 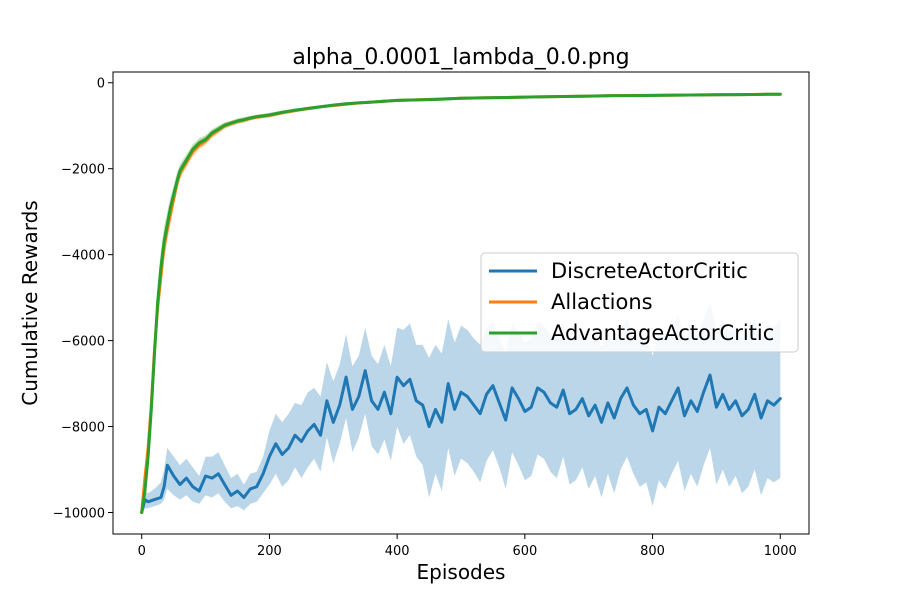 What do you see at coordinates (83, 256) in the screenshot?
I see `y-tick-label: −4000` at bounding box center [83, 256].